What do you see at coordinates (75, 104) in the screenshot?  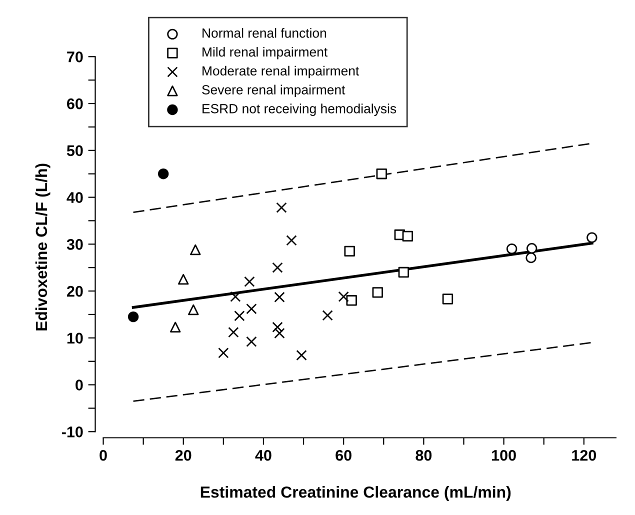 I see `y-tick-label: 60` at bounding box center [75, 104].